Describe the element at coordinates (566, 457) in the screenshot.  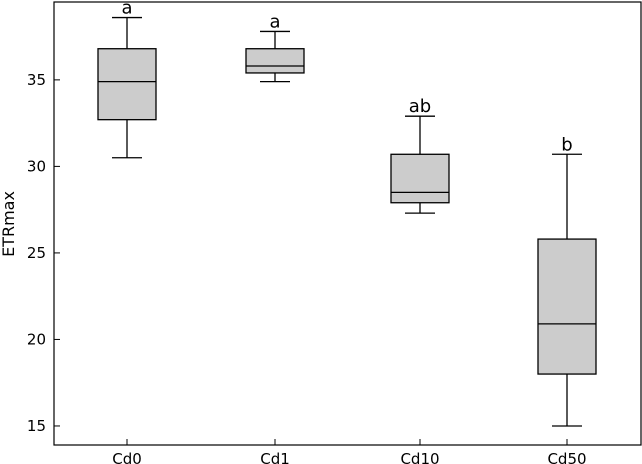
I see `x-tick-label: Cd50` at that location.